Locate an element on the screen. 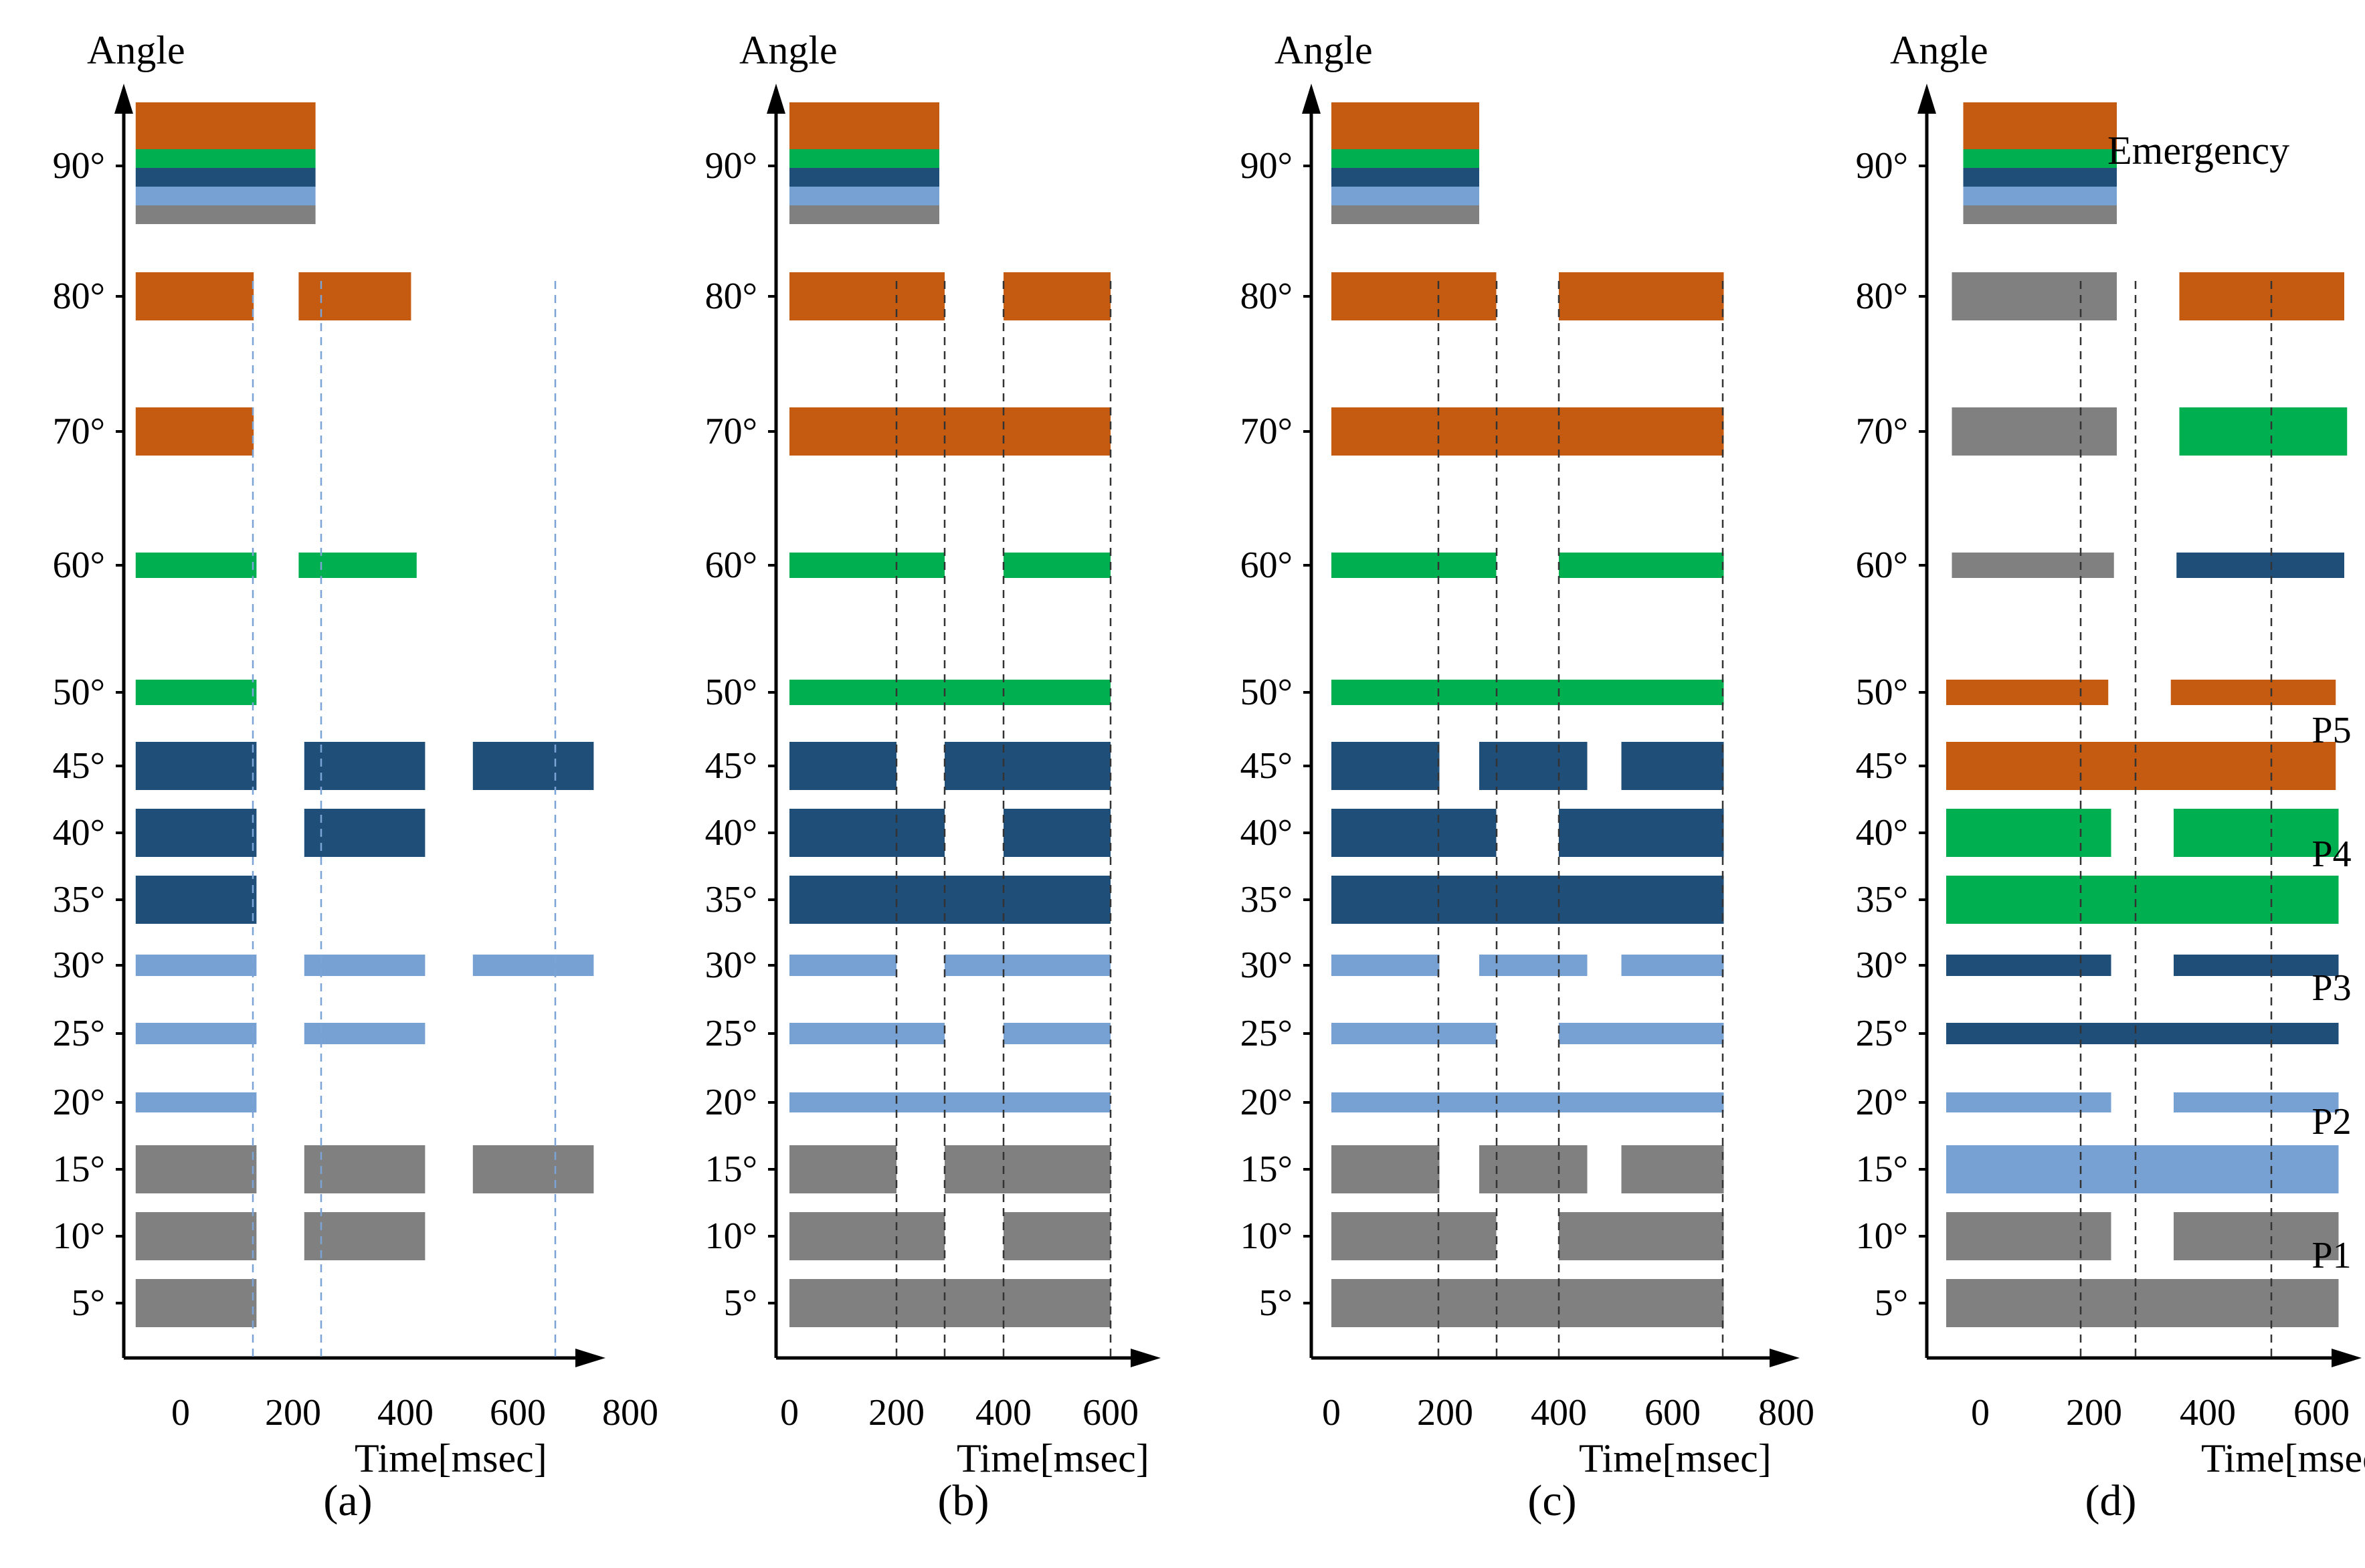 This screenshot has height=1568, width=2365. x-axis-arrow is located at coordinates (1146, 1358).